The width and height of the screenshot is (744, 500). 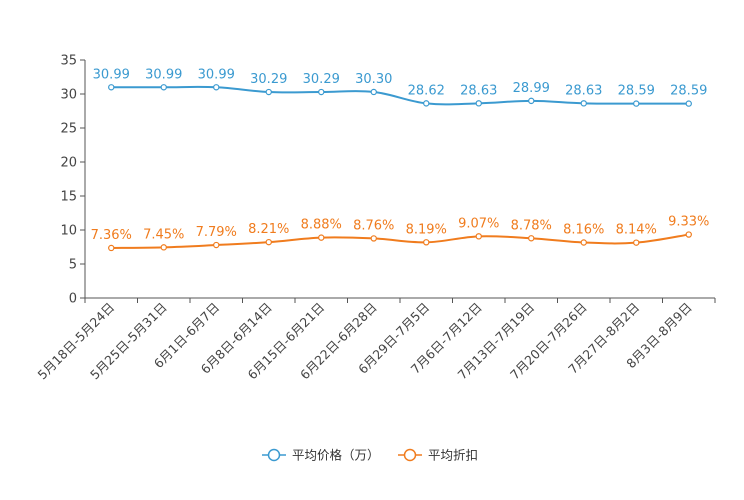 What do you see at coordinates (68, 61) in the screenshot?
I see `y-tick-label: 35` at bounding box center [68, 61].